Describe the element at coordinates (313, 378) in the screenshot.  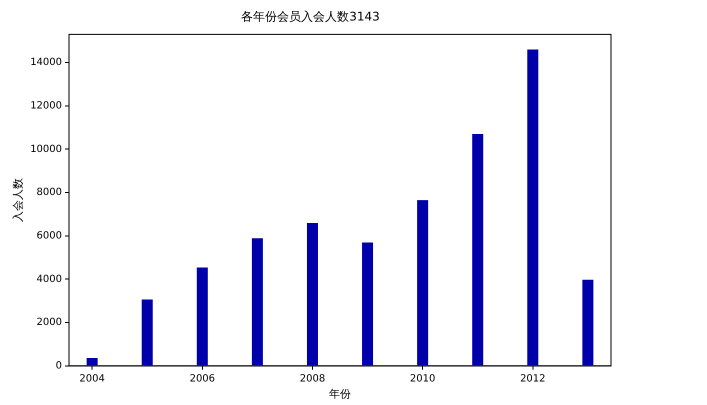
I see `x-tick-label: 2008` at that location.